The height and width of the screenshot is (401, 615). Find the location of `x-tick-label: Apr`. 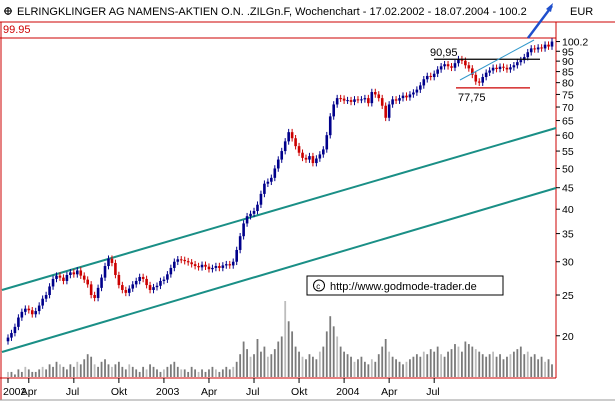

x-tick-label: Apr is located at coordinates (389, 392).